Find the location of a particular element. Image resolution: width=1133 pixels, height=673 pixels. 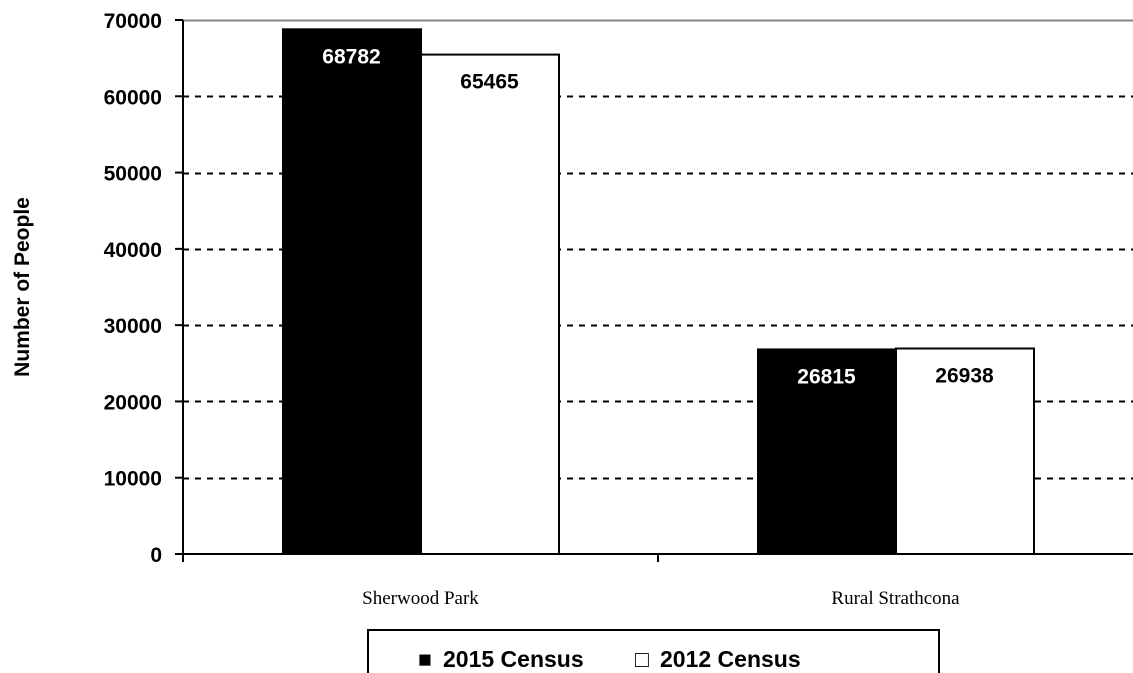

y-tick-label: 40000 is located at coordinates (133, 250).